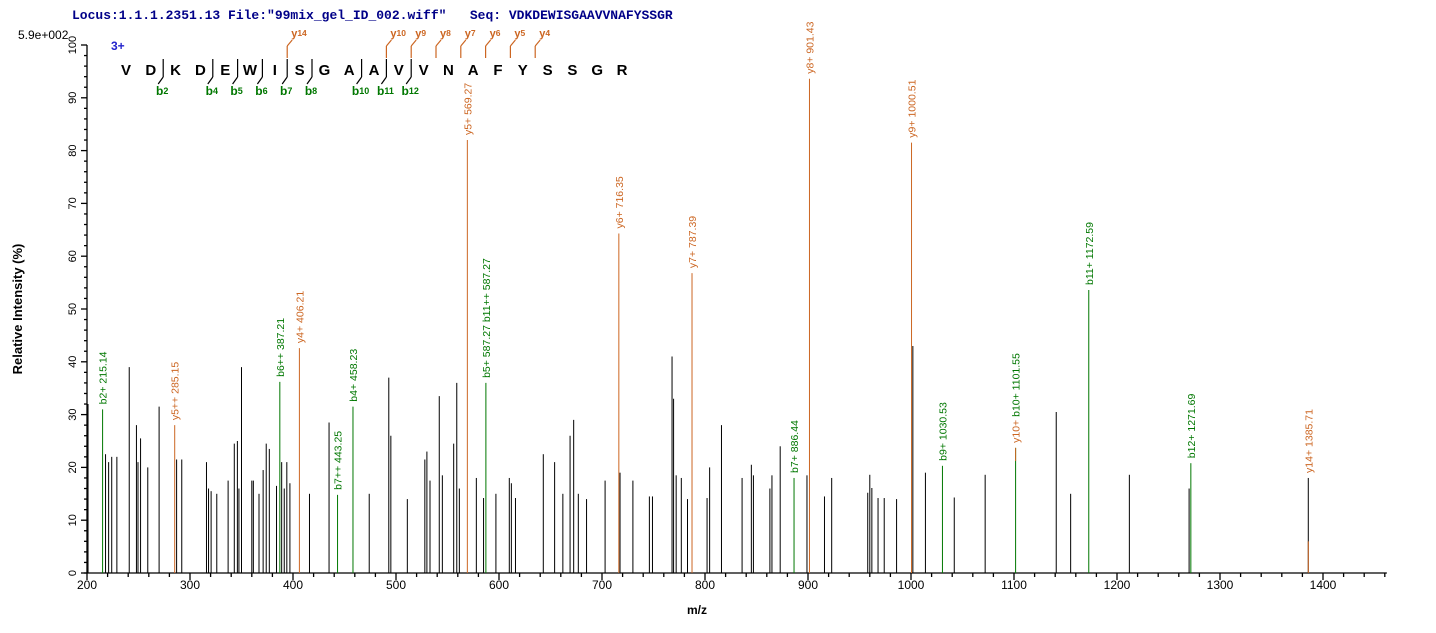  I want to click on x-axis-label: m/z, so click(697, 610).